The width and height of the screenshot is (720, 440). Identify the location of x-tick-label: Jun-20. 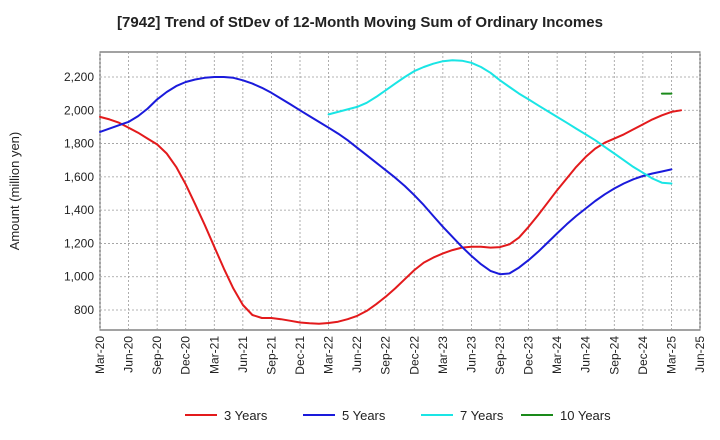
(129, 354).